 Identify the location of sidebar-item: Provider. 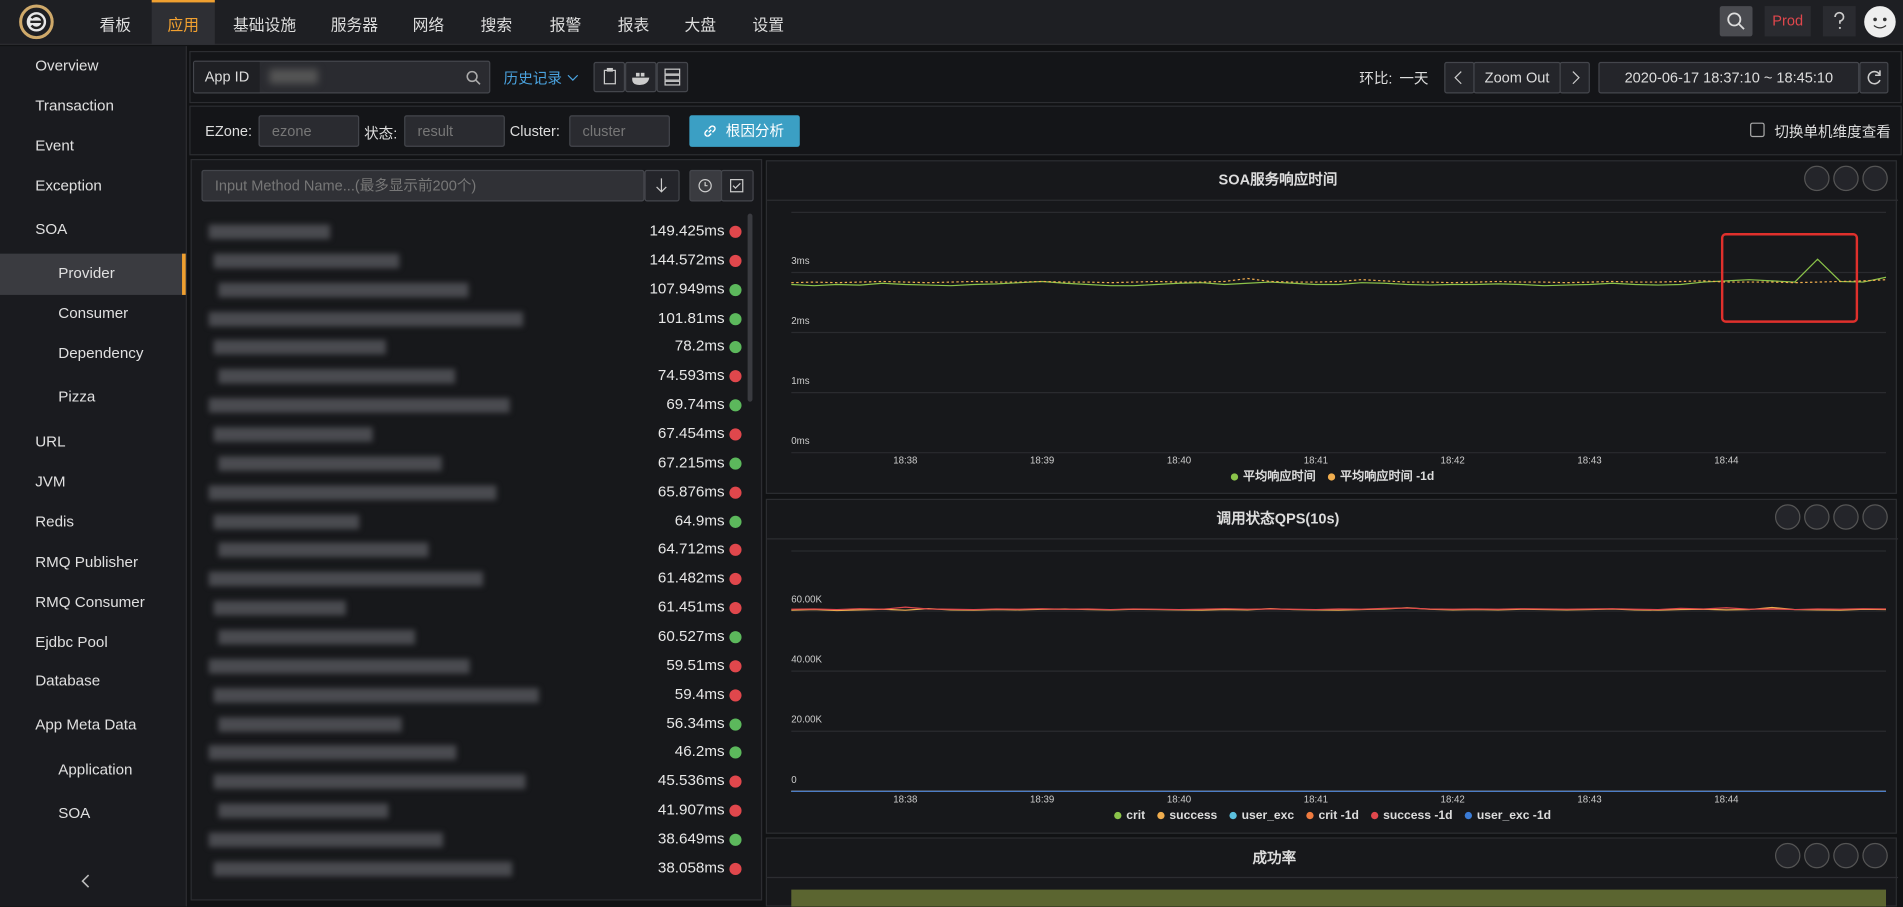
(86, 273).